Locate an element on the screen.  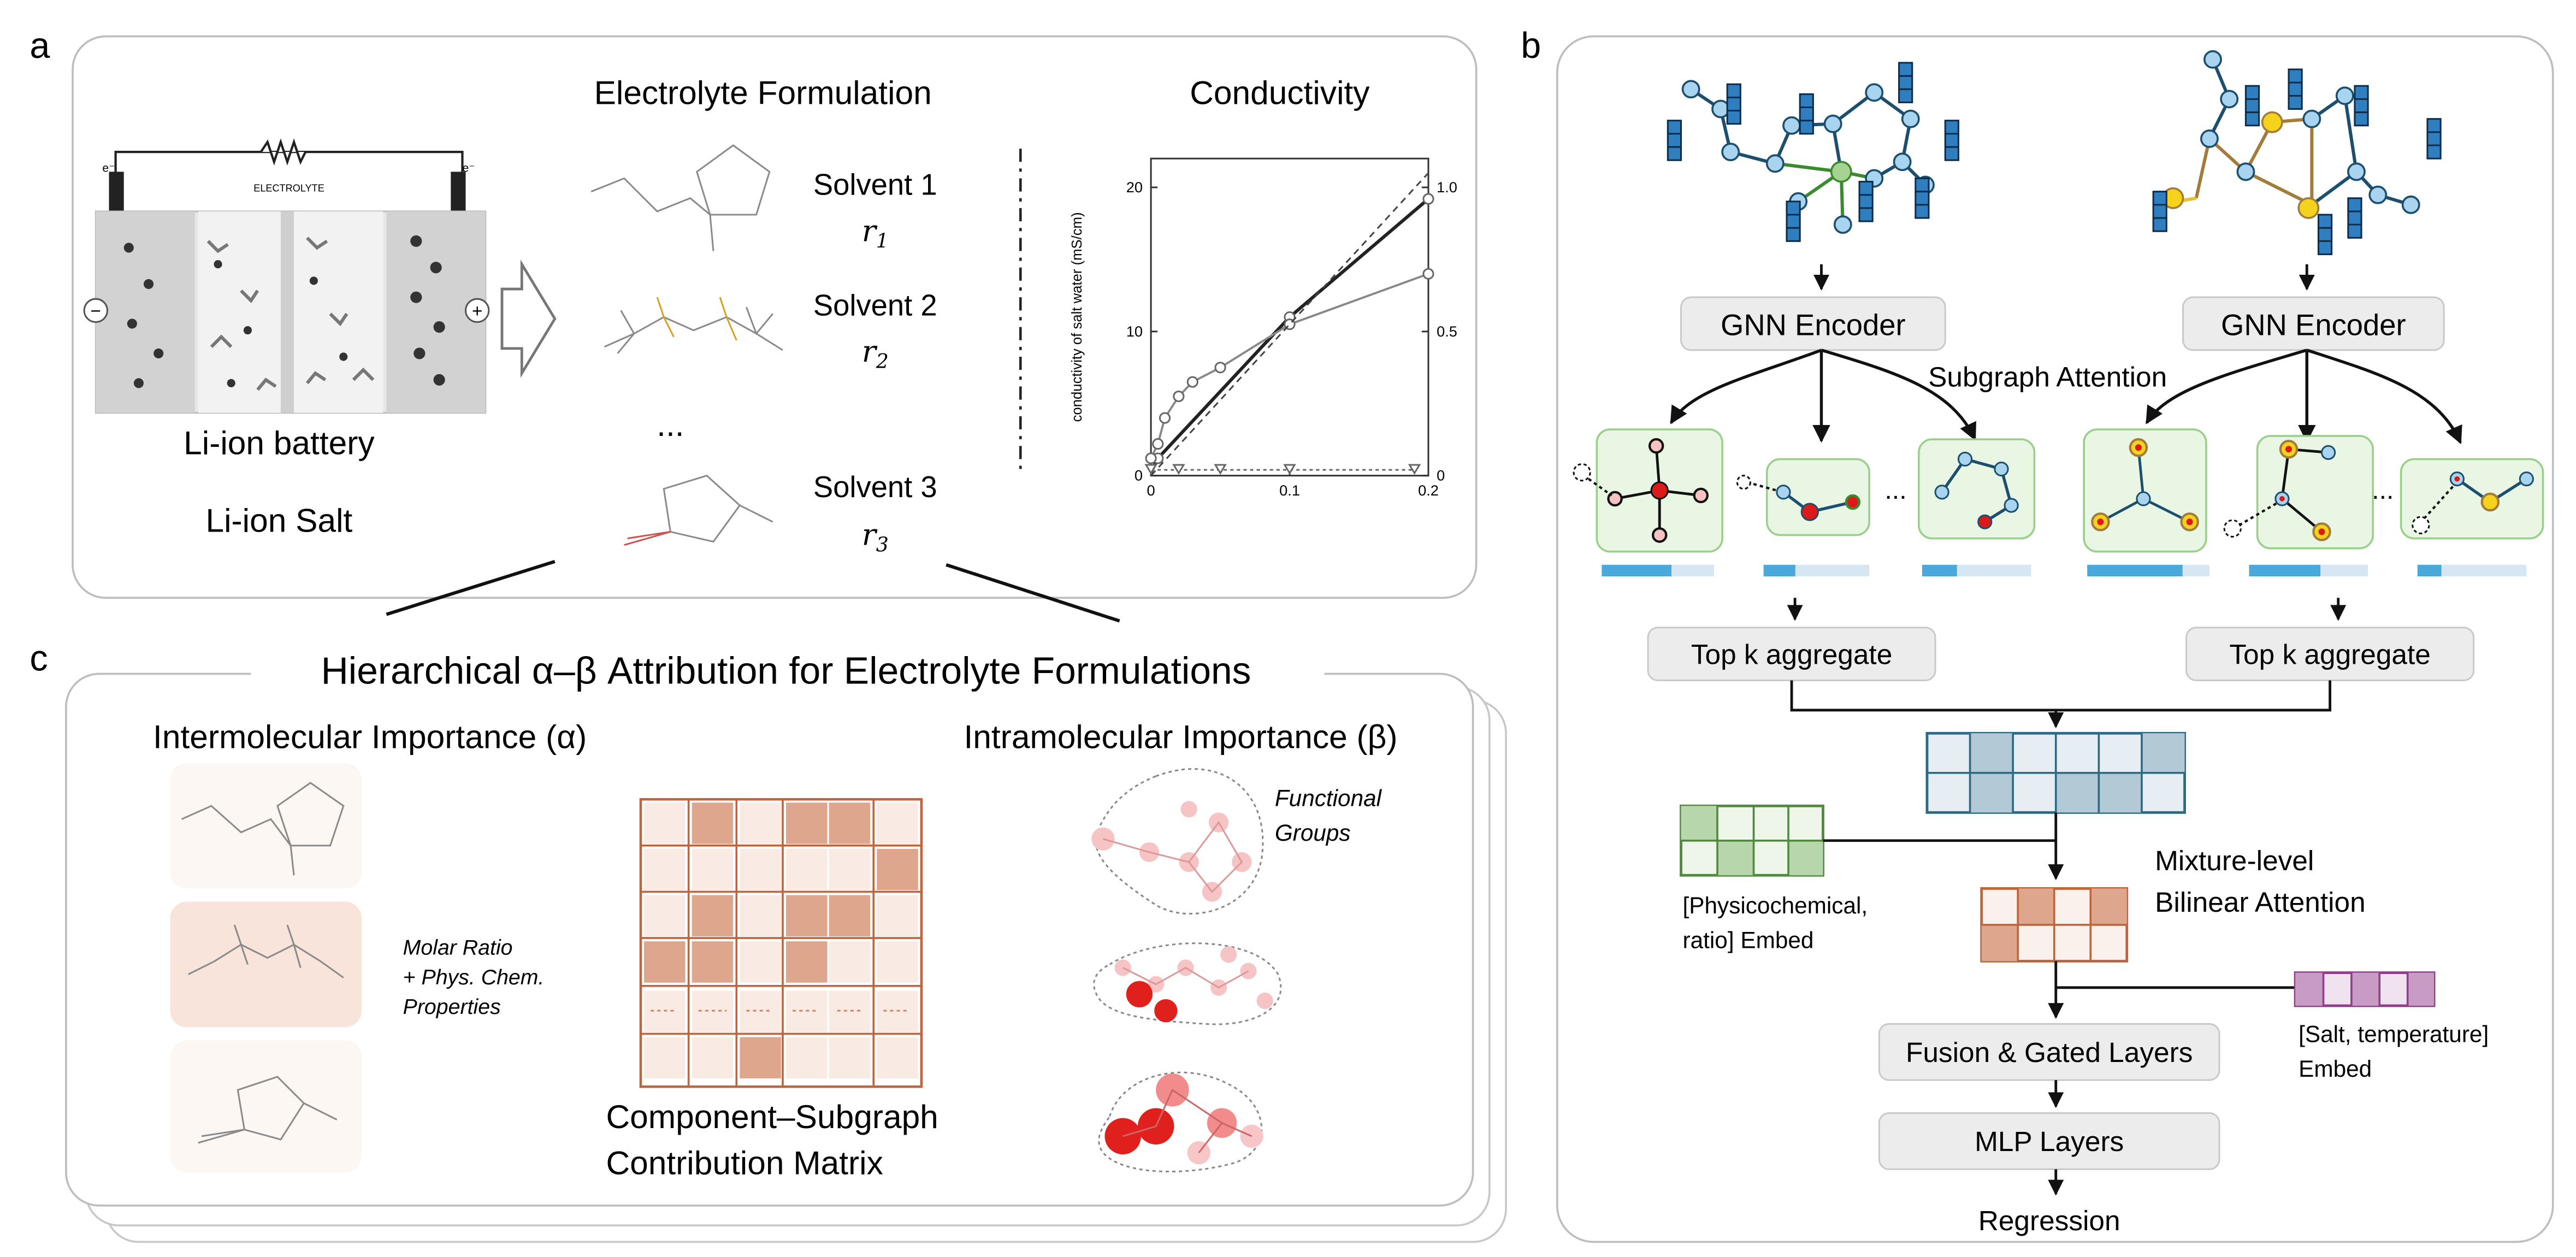
y2-tick-label: 0 is located at coordinates (1441, 475).